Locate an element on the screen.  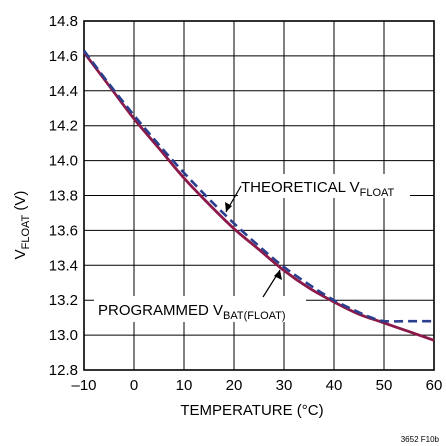
theoretical-arrow-head is located at coordinates (228, 207).